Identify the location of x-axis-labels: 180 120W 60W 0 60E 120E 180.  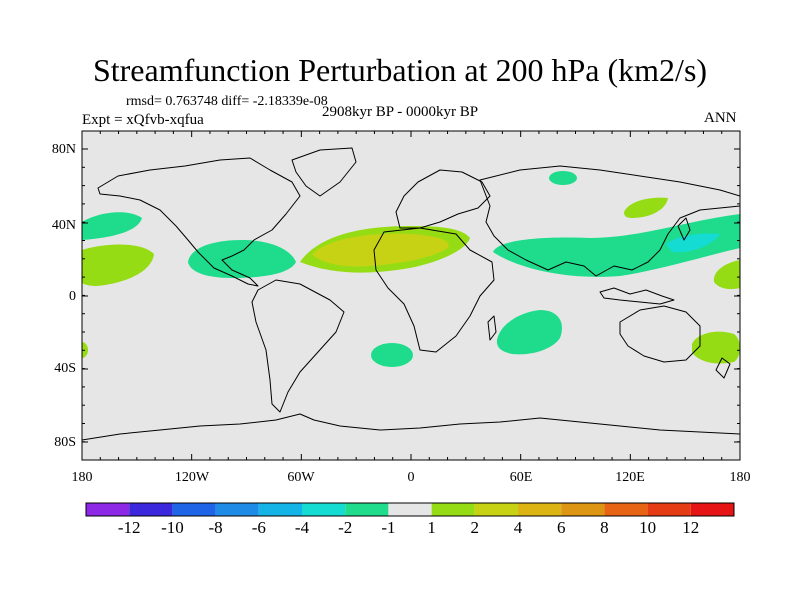
(411, 477).